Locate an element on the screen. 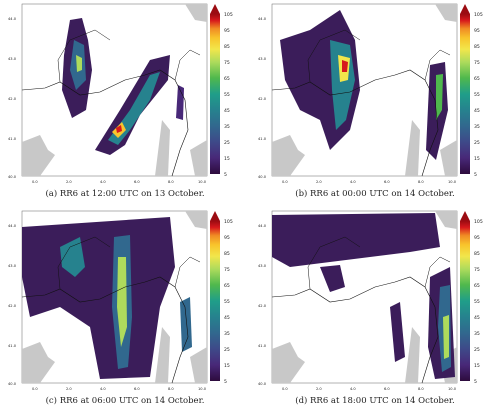 This screenshot has width=500, height=415. colorbar-b: 105 95 85 75 65 55 45 35 25 15 5 is located at coordinates (471, 91).